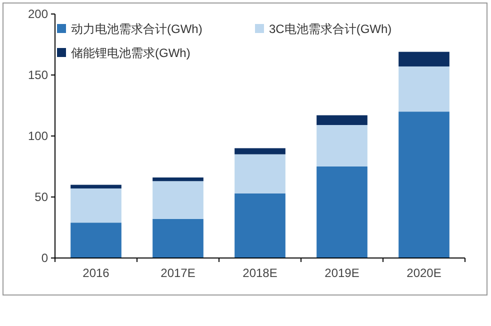  Describe the element at coordinates (44, 258) in the screenshot. I see `y-tick-label: 0` at that location.